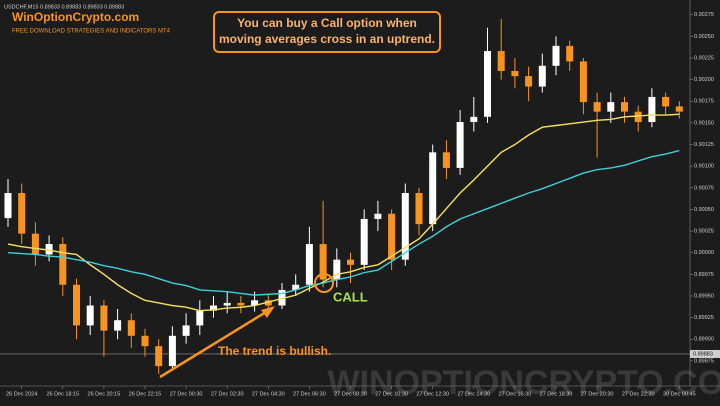  I want to click on x-tick-label: 26 Dec 18:15, so click(62, 394).